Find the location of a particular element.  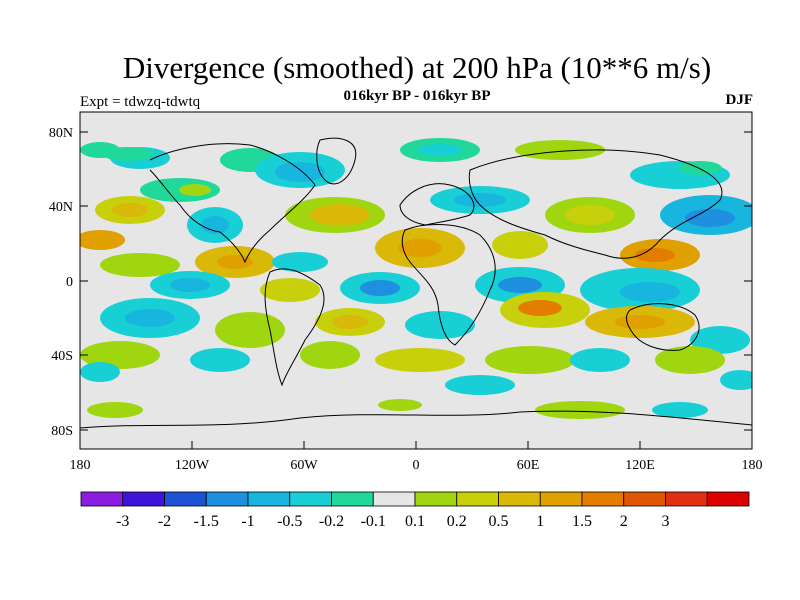

colorbar-label: 2 is located at coordinates (624, 521).